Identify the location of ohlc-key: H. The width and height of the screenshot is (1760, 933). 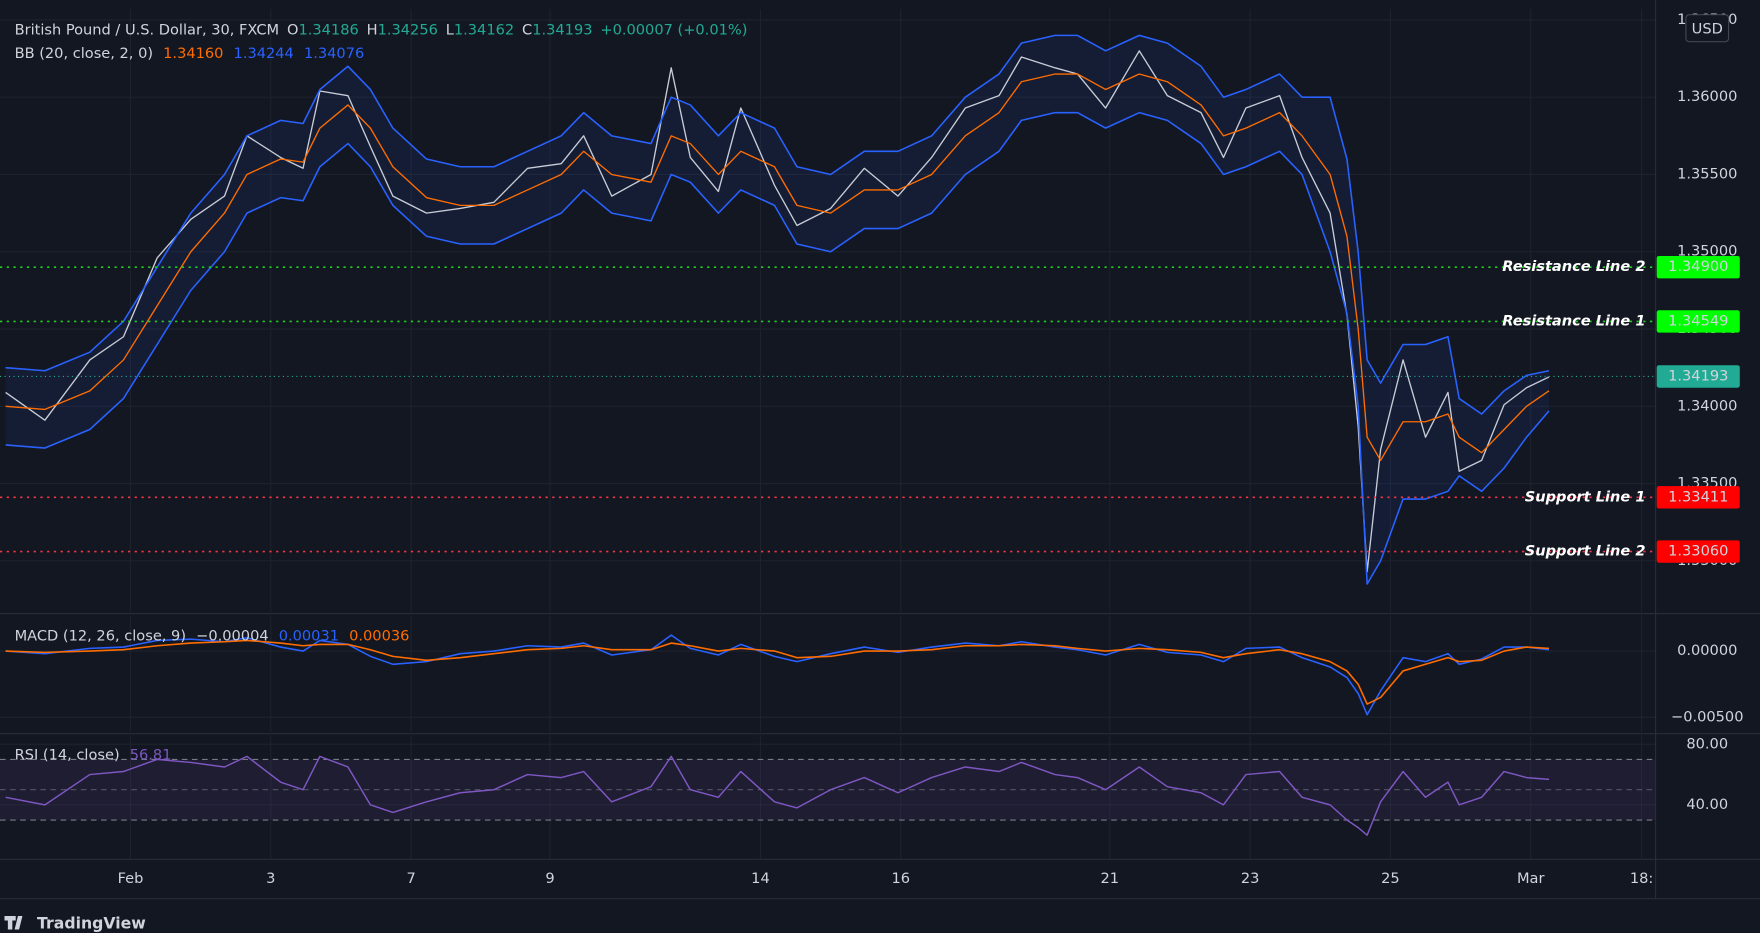
(372, 29).